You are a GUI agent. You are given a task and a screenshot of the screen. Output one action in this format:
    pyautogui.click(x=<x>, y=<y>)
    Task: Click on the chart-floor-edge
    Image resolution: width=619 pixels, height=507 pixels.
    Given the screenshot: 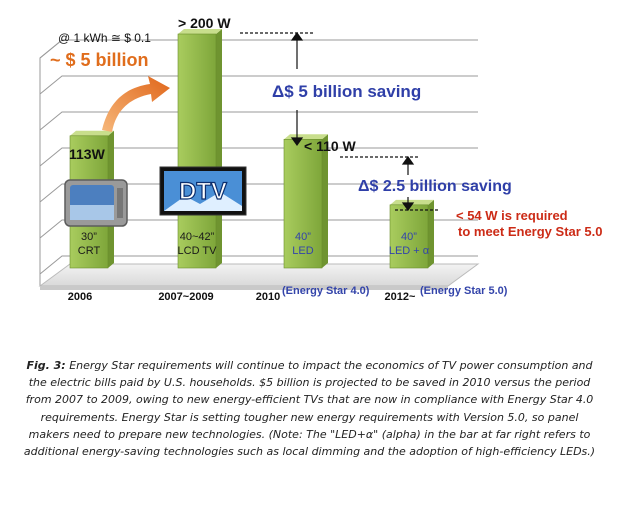 What is the action you would take?
    pyautogui.click(x=244, y=288)
    